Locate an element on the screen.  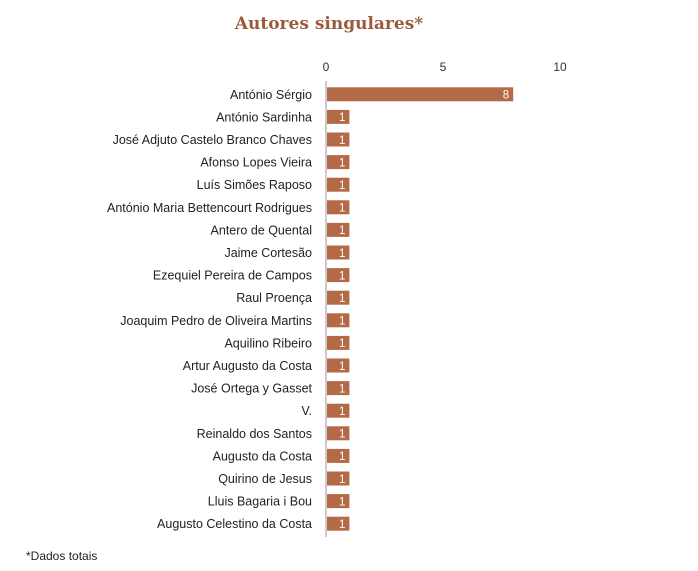
category-label: Joaquim Pedro de Oliveira Martins is located at coordinates (216, 321).